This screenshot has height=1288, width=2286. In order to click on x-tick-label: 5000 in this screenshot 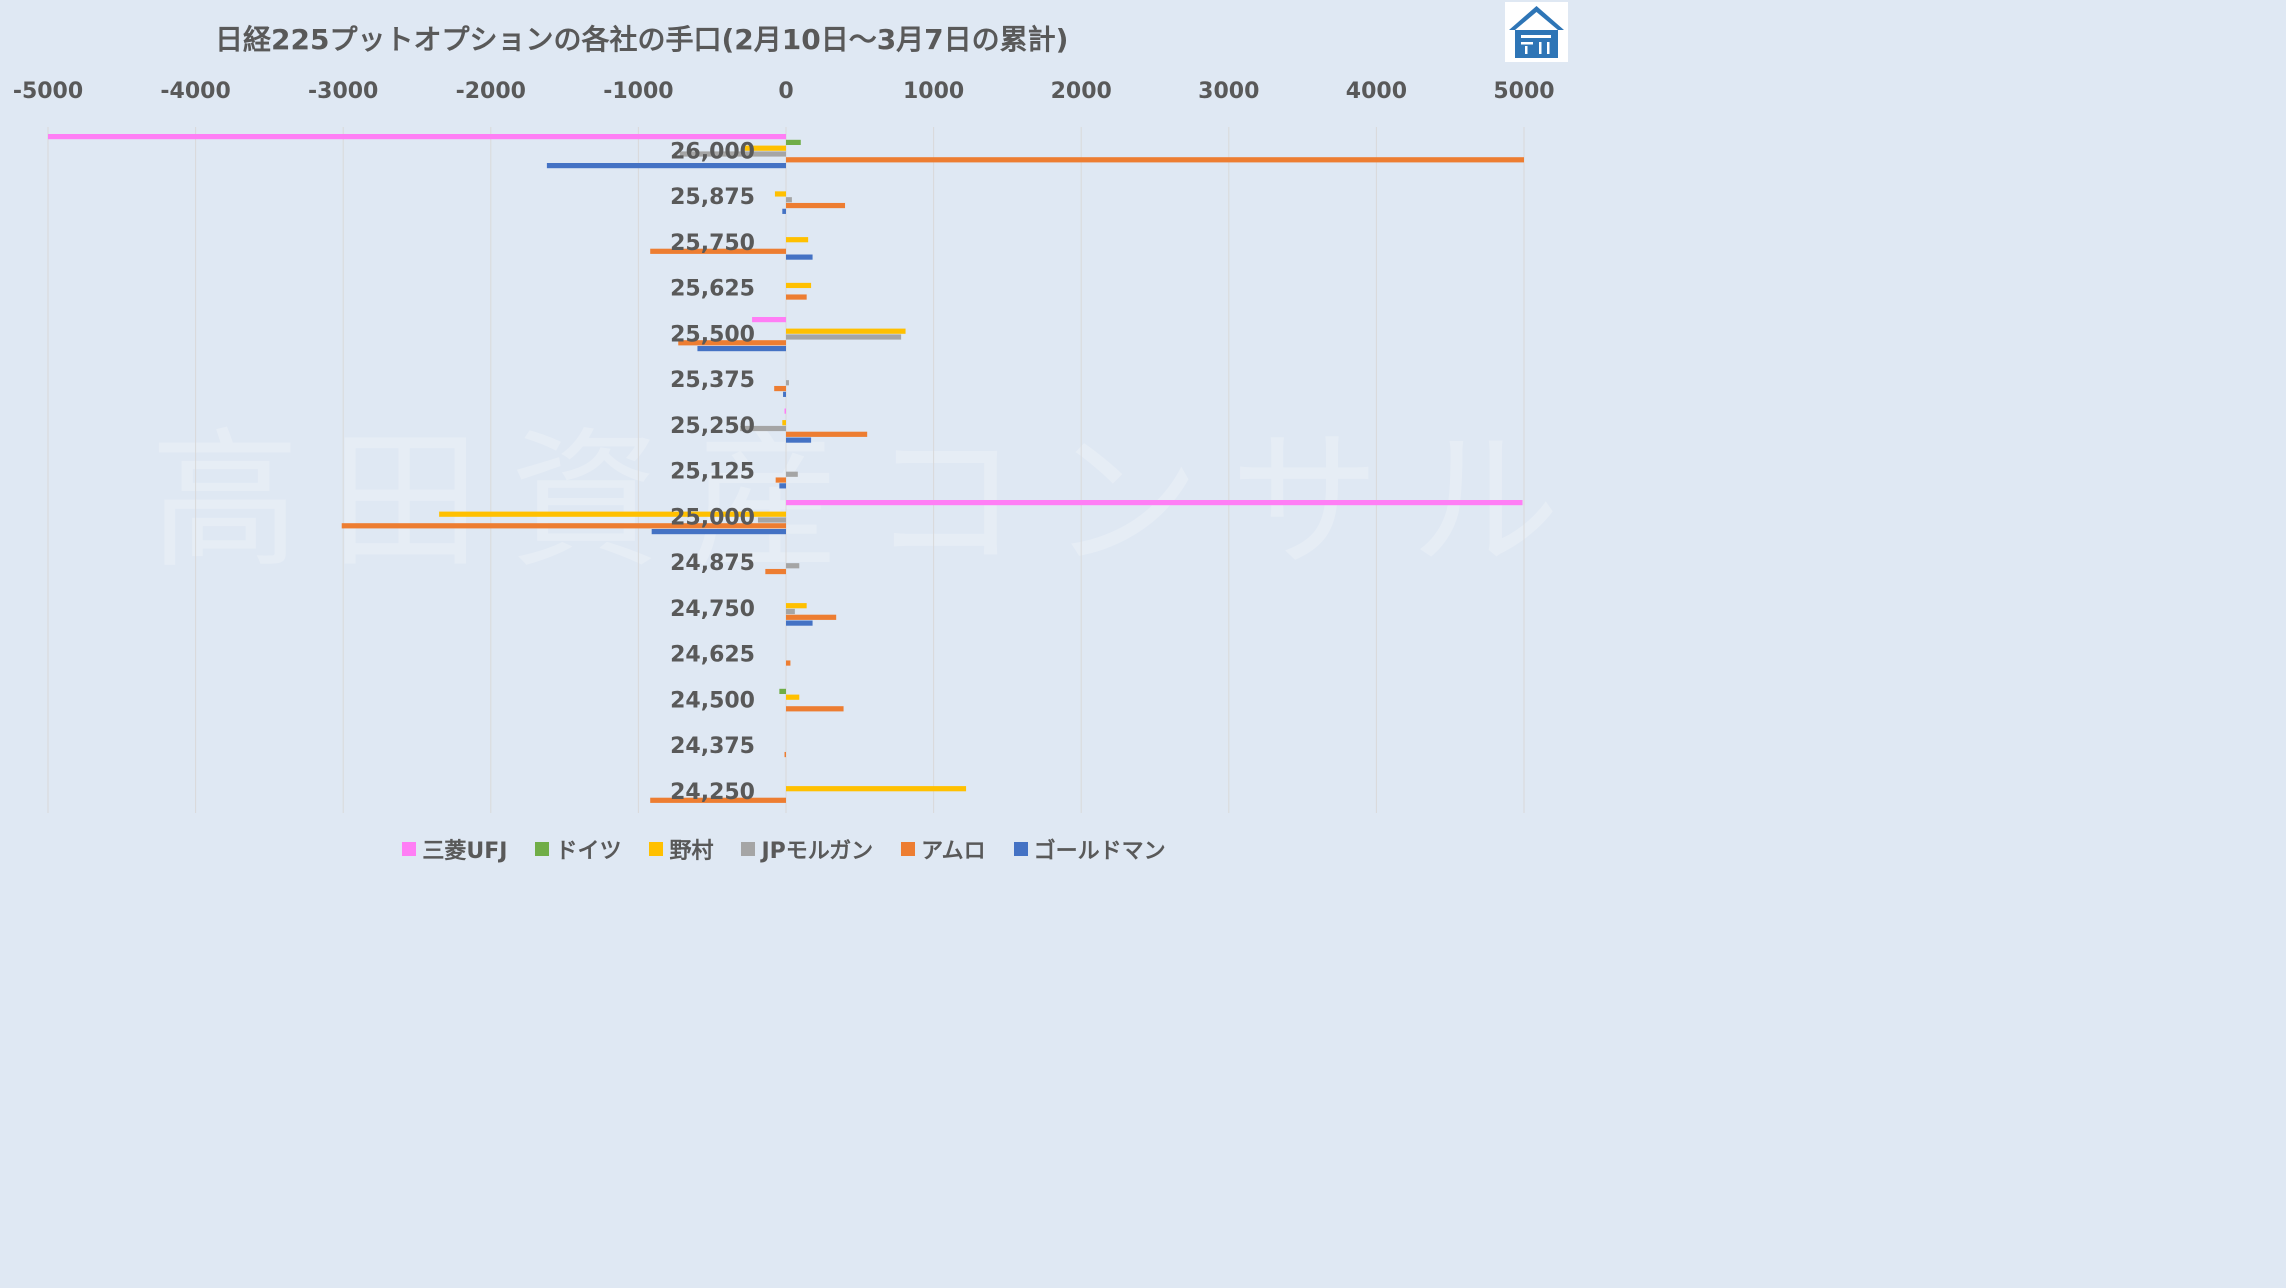, I will do `click(1523, 91)`.